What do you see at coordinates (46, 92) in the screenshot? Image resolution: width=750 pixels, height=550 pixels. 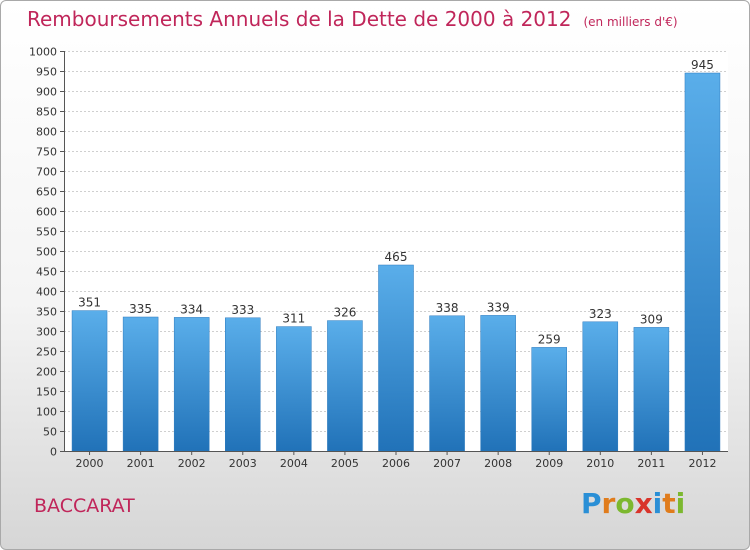 I see `y-tick-label: 900` at bounding box center [46, 92].